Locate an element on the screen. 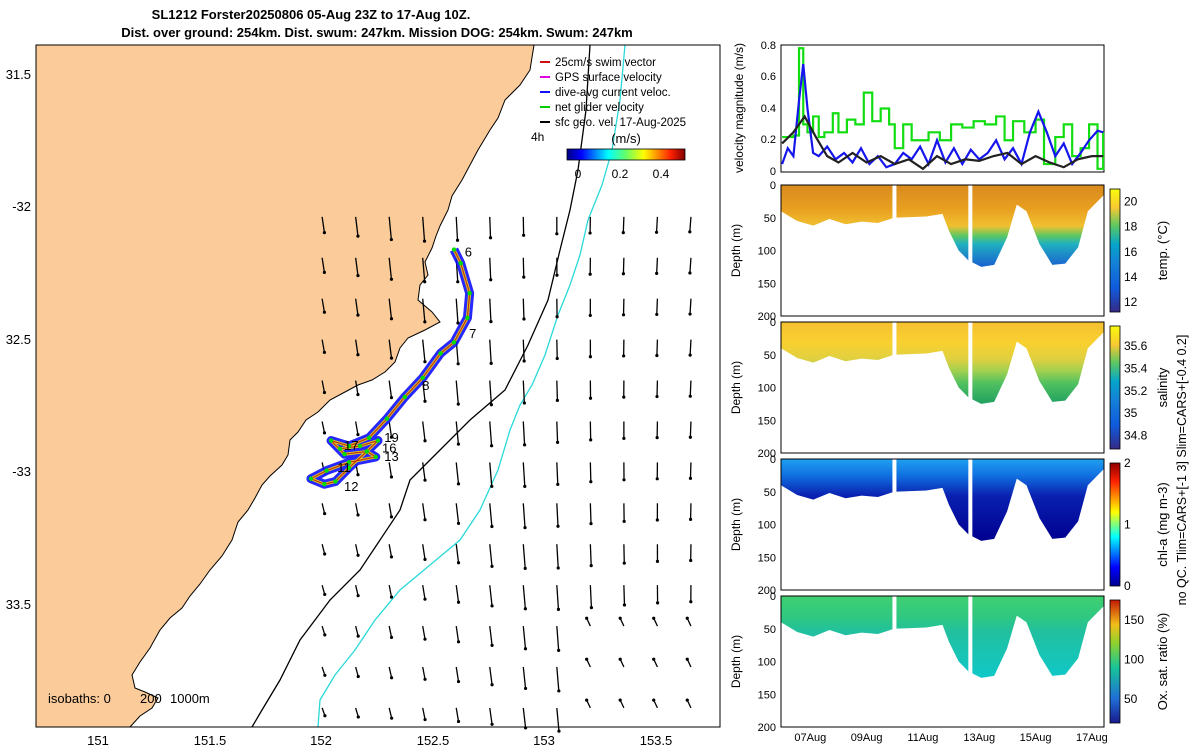  oxygen-field is located at coordinates (942, 637).